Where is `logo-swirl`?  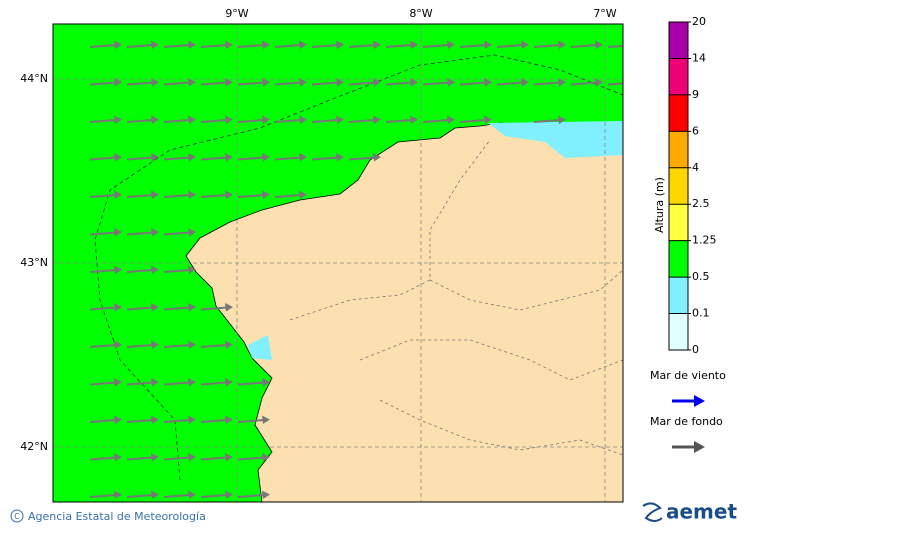 logo-swirl is located at coordinates (652, 512).